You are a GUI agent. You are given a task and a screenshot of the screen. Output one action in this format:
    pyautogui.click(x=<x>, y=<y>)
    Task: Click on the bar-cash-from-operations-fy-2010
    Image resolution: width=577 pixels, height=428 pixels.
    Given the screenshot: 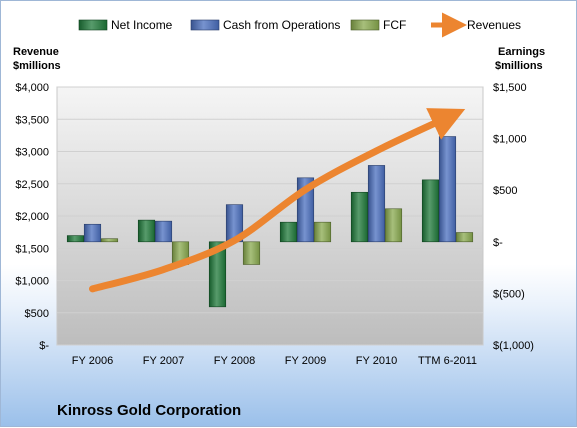 What is the action you would take?
    pyautogui.click(x=376, y=204)
    